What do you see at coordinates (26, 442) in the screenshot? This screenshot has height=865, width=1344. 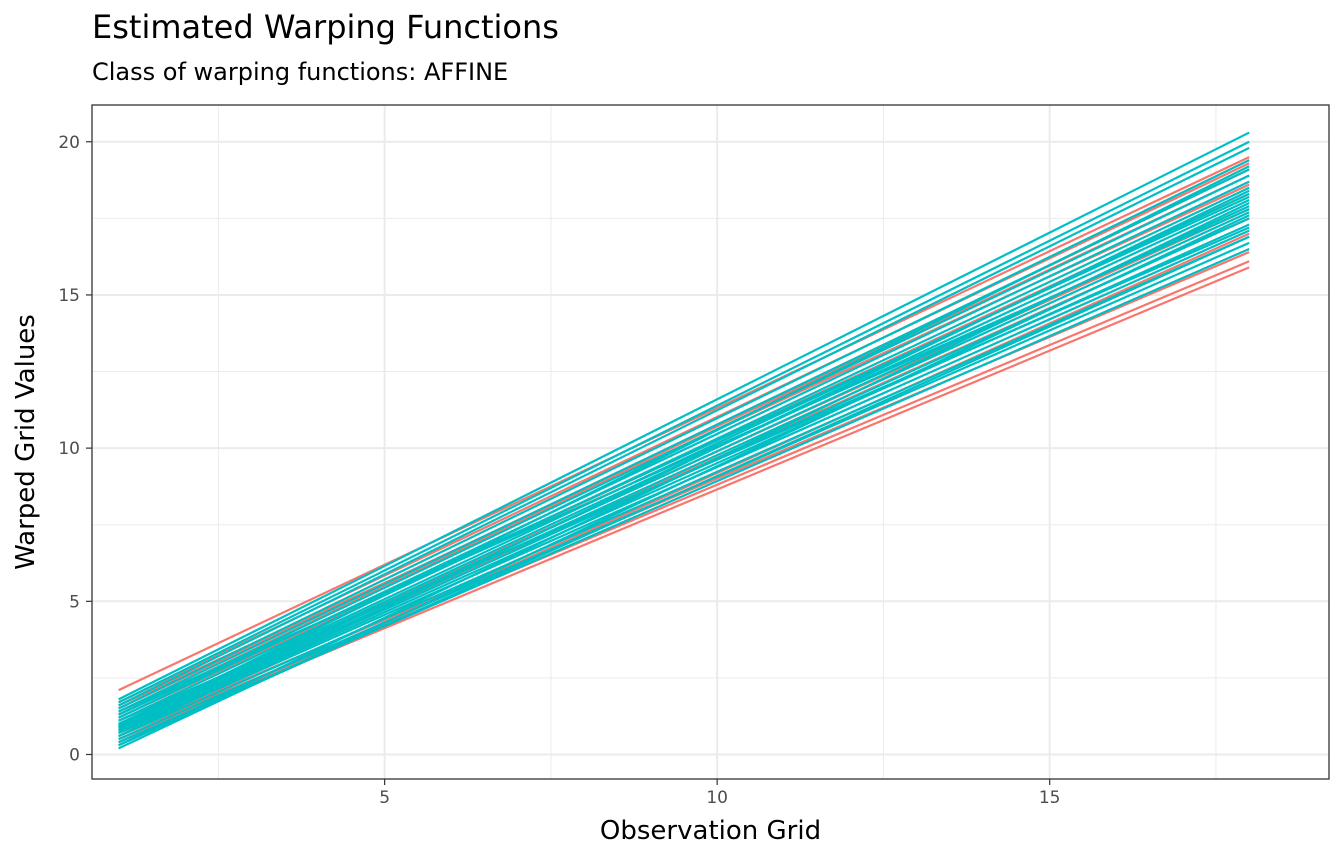 I see `y-axis-label: Warped Grid Values` at bounding box center [26, 442].